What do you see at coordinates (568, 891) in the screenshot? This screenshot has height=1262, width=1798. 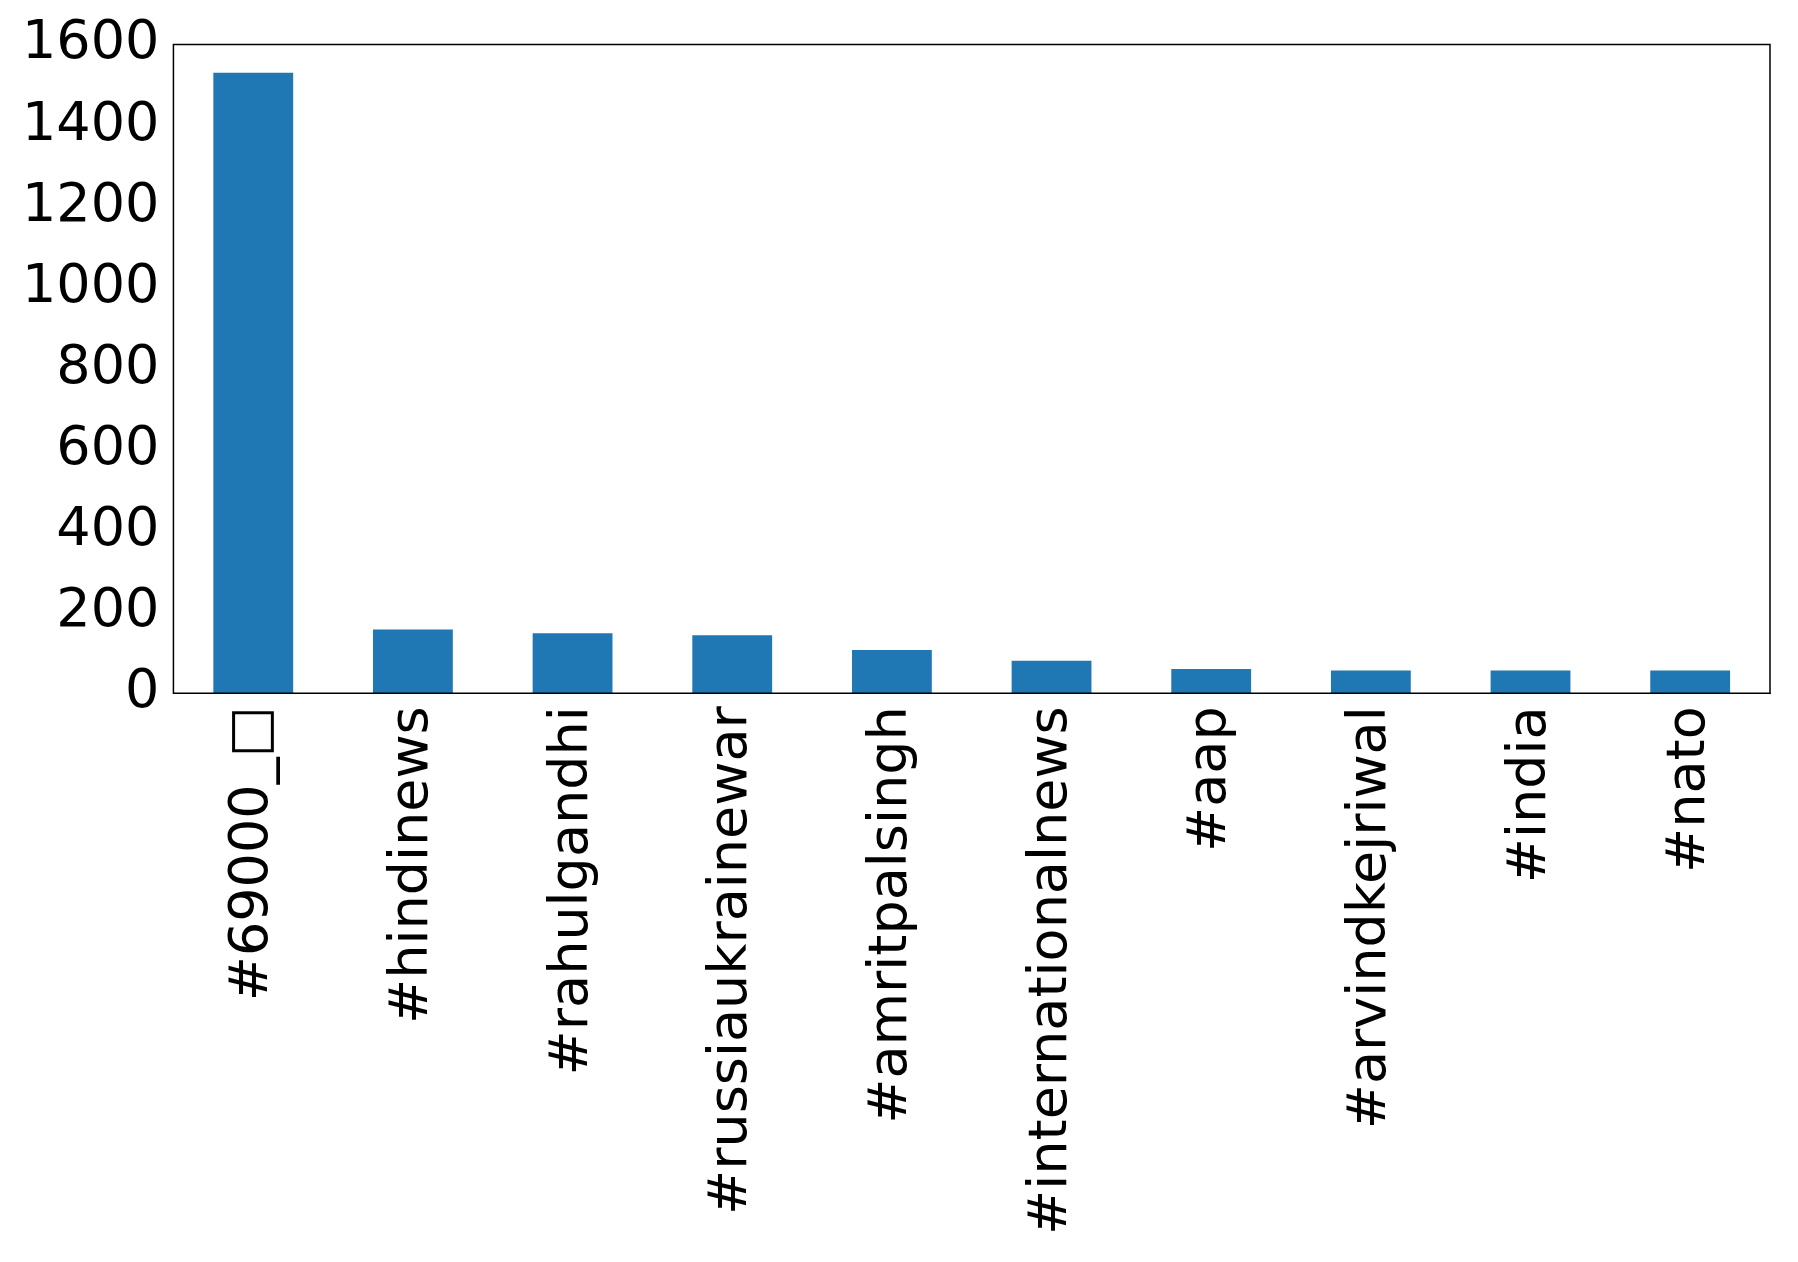 I see `x-tick-label: #rahulgandhi` at bounding box center [568, 891].